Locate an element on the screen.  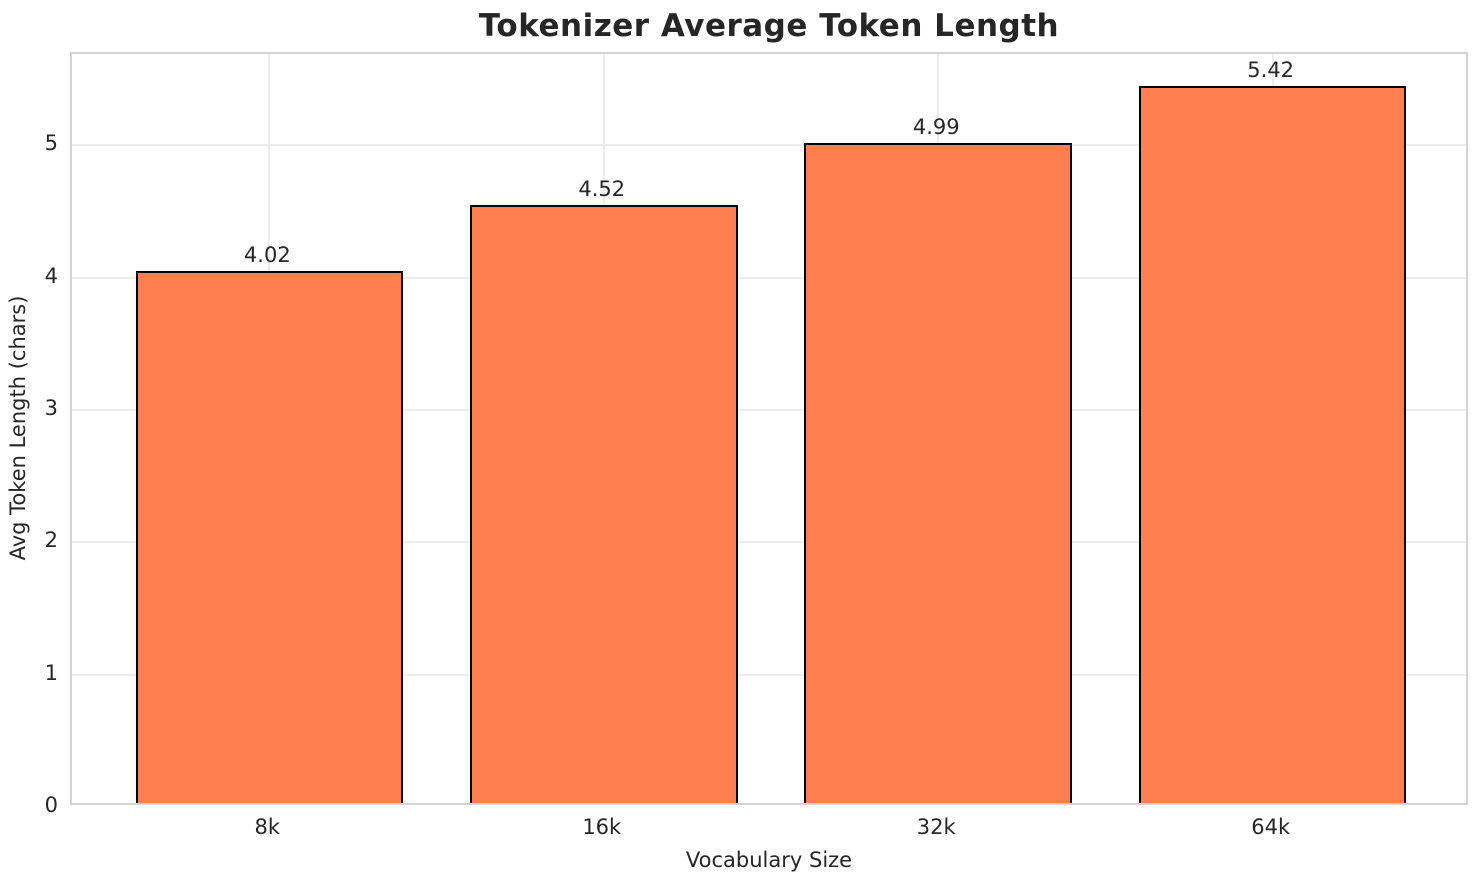
x-tick-label: 8k is located at coordinates (267, 827).